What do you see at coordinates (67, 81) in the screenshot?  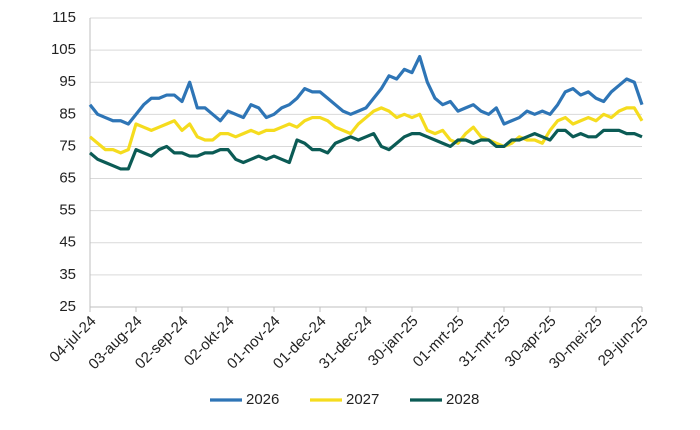 I see `y-tick-label: 95` at bounding box center [67, 81].